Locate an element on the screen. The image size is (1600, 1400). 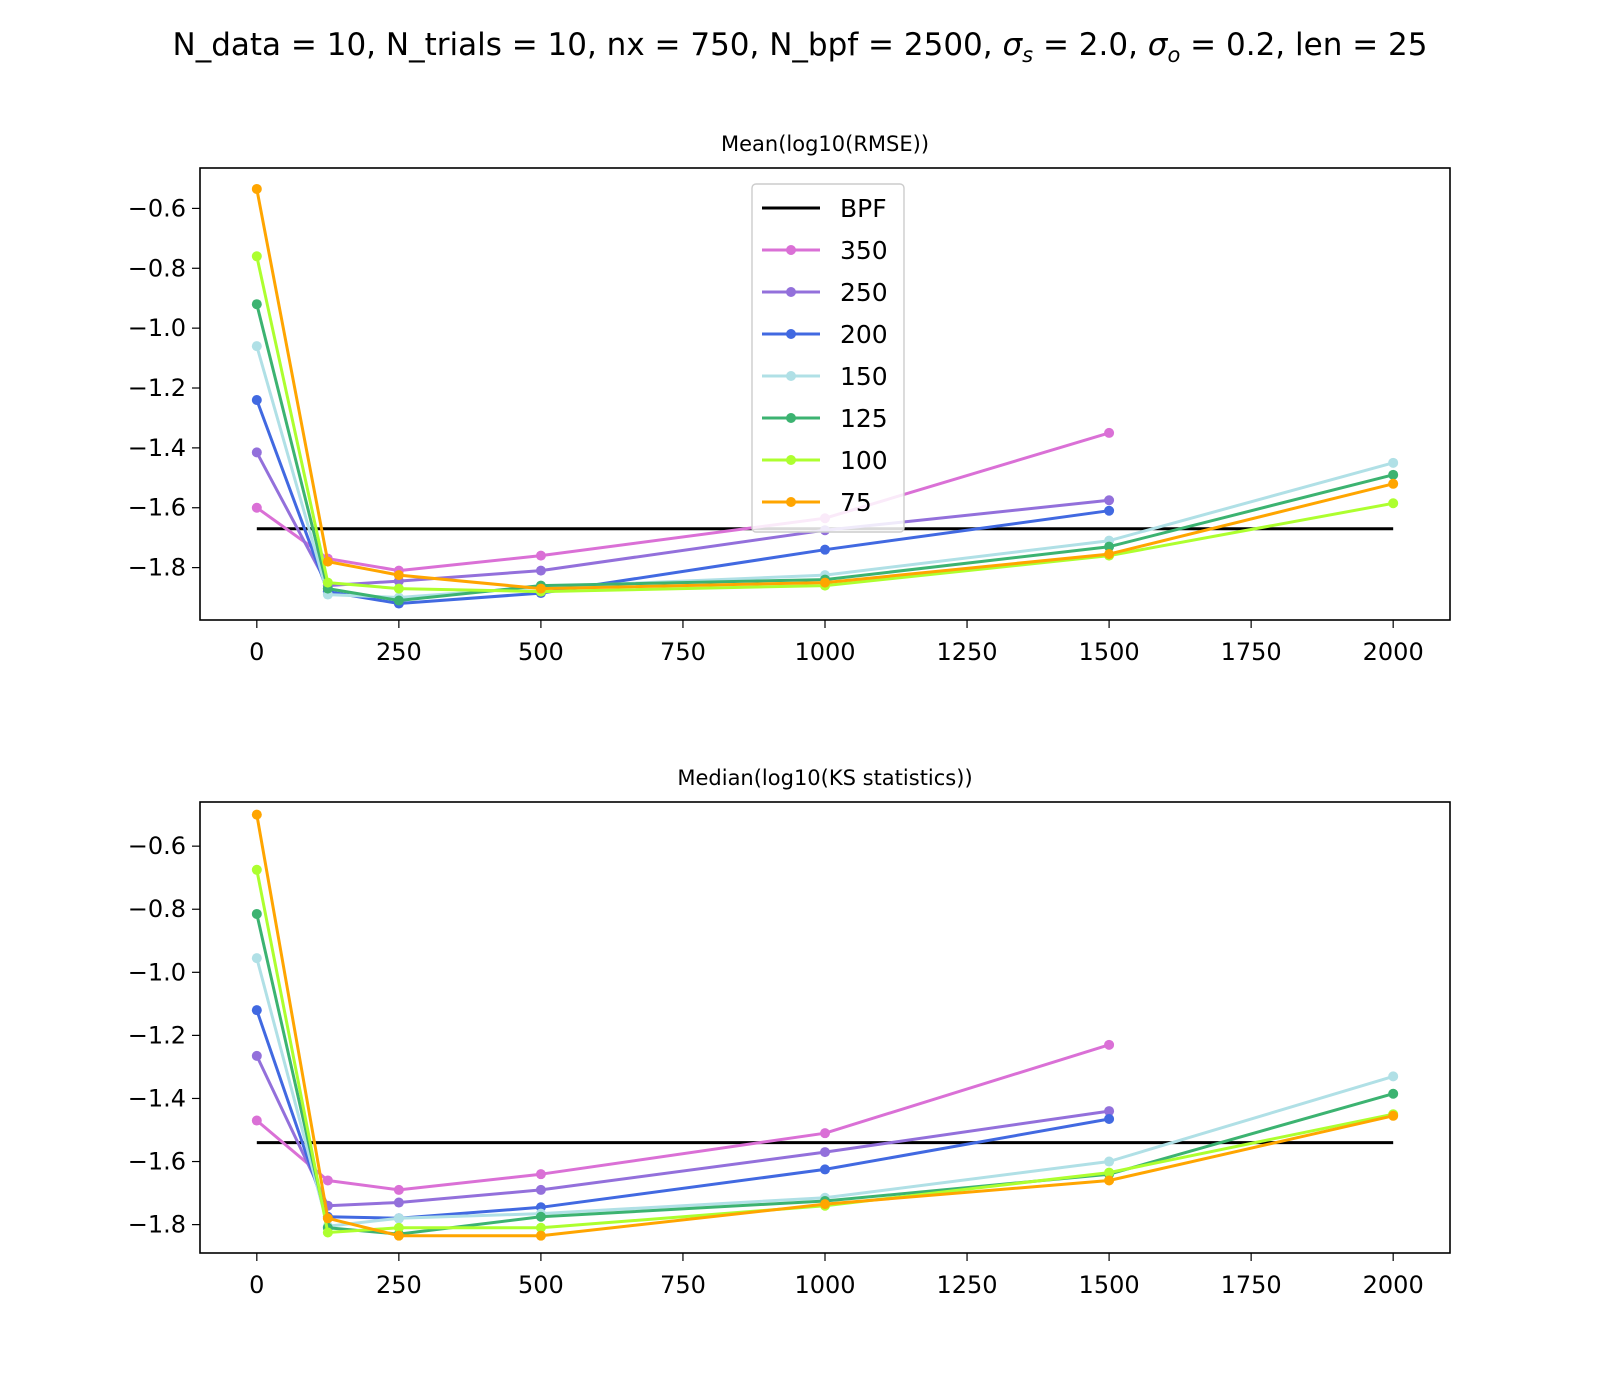
x-tick-label: 500 is located at coordinates (541, 1285).